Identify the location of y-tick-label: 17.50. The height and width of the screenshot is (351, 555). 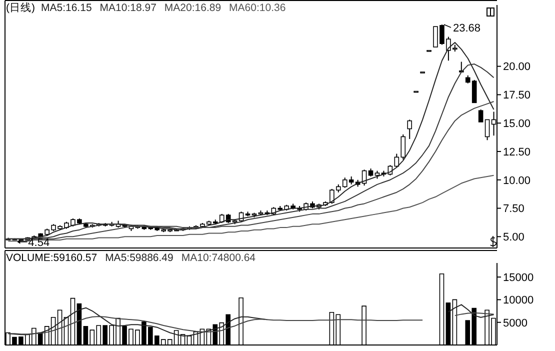
(517, 96).